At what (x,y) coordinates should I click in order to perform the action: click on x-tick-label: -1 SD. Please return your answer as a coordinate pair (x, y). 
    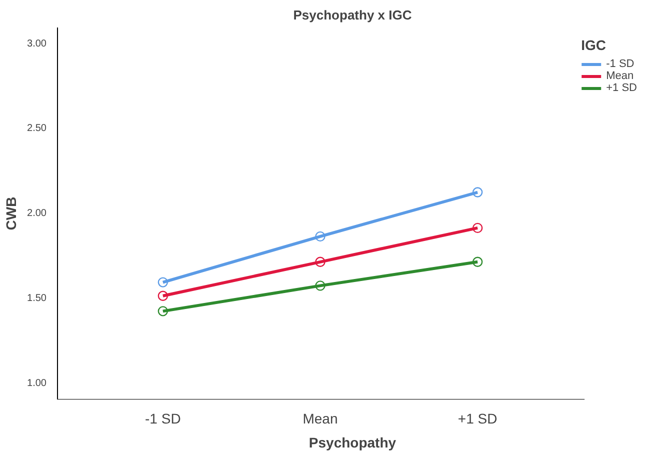
    Looking at the image, I should click on (163, 418).